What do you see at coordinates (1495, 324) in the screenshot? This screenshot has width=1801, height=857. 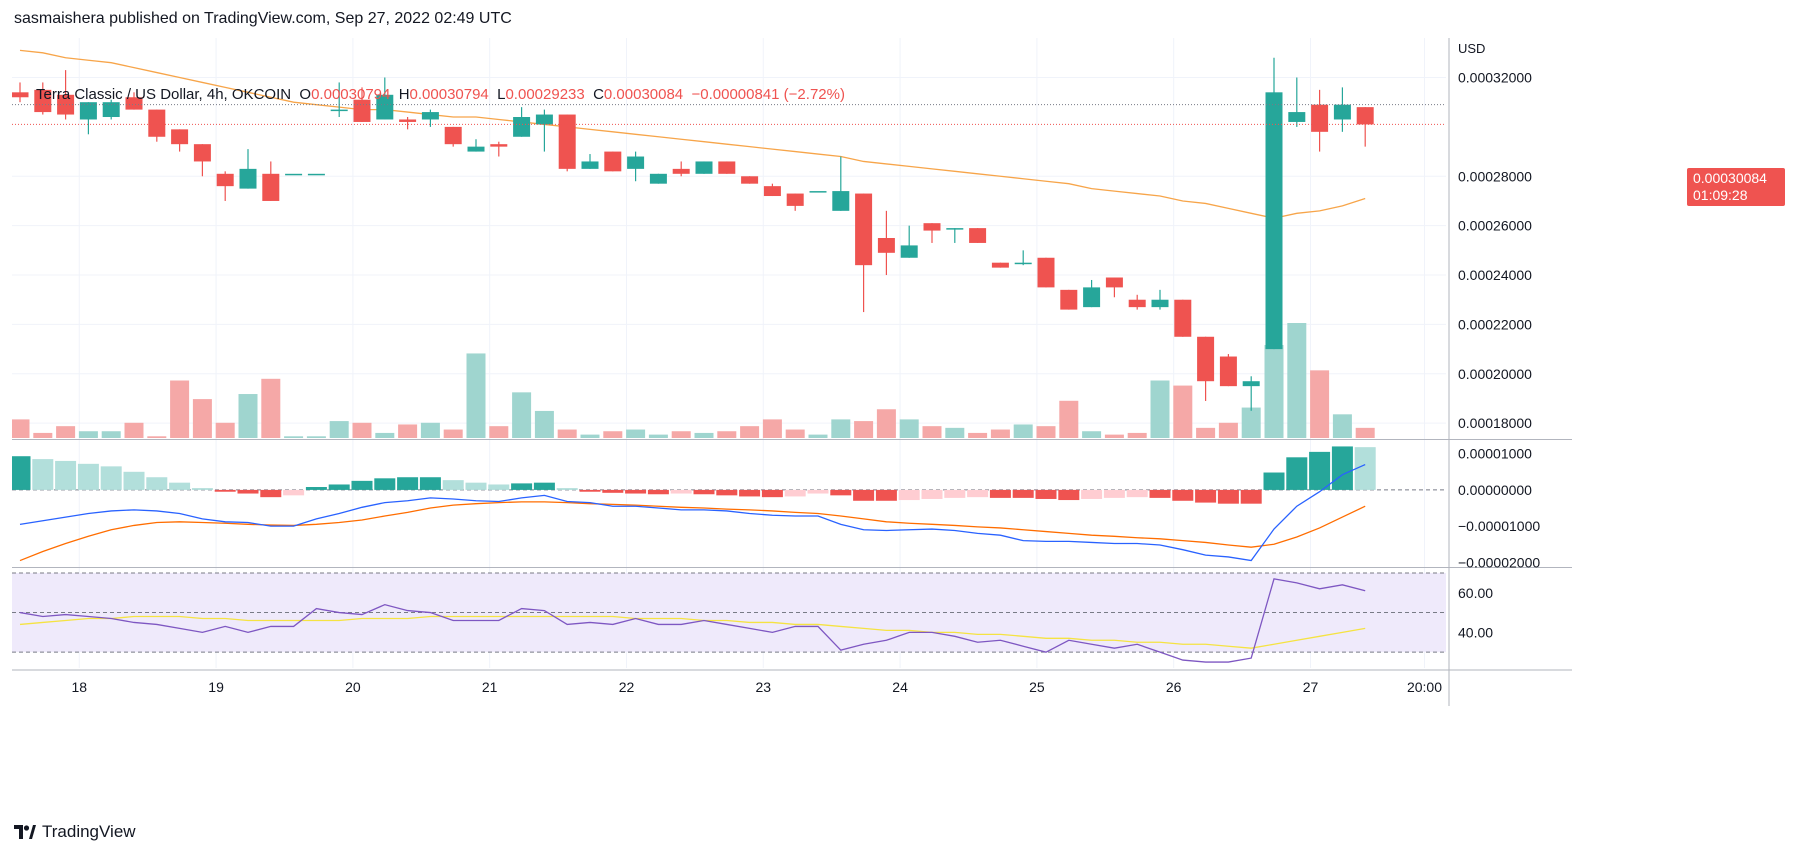 I see `price-tick-label: 0.00022000` at bounding box center [1495, 324].